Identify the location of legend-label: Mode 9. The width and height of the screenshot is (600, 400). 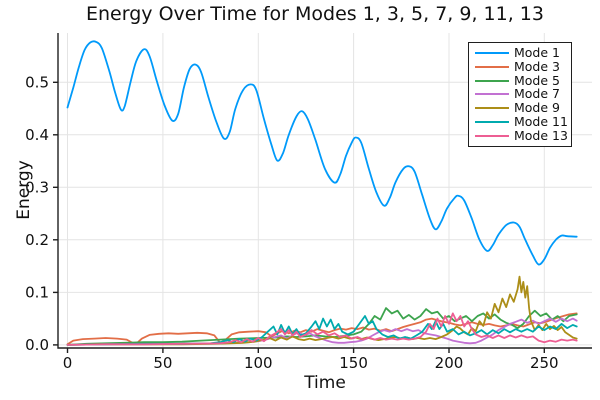
(537, 108).